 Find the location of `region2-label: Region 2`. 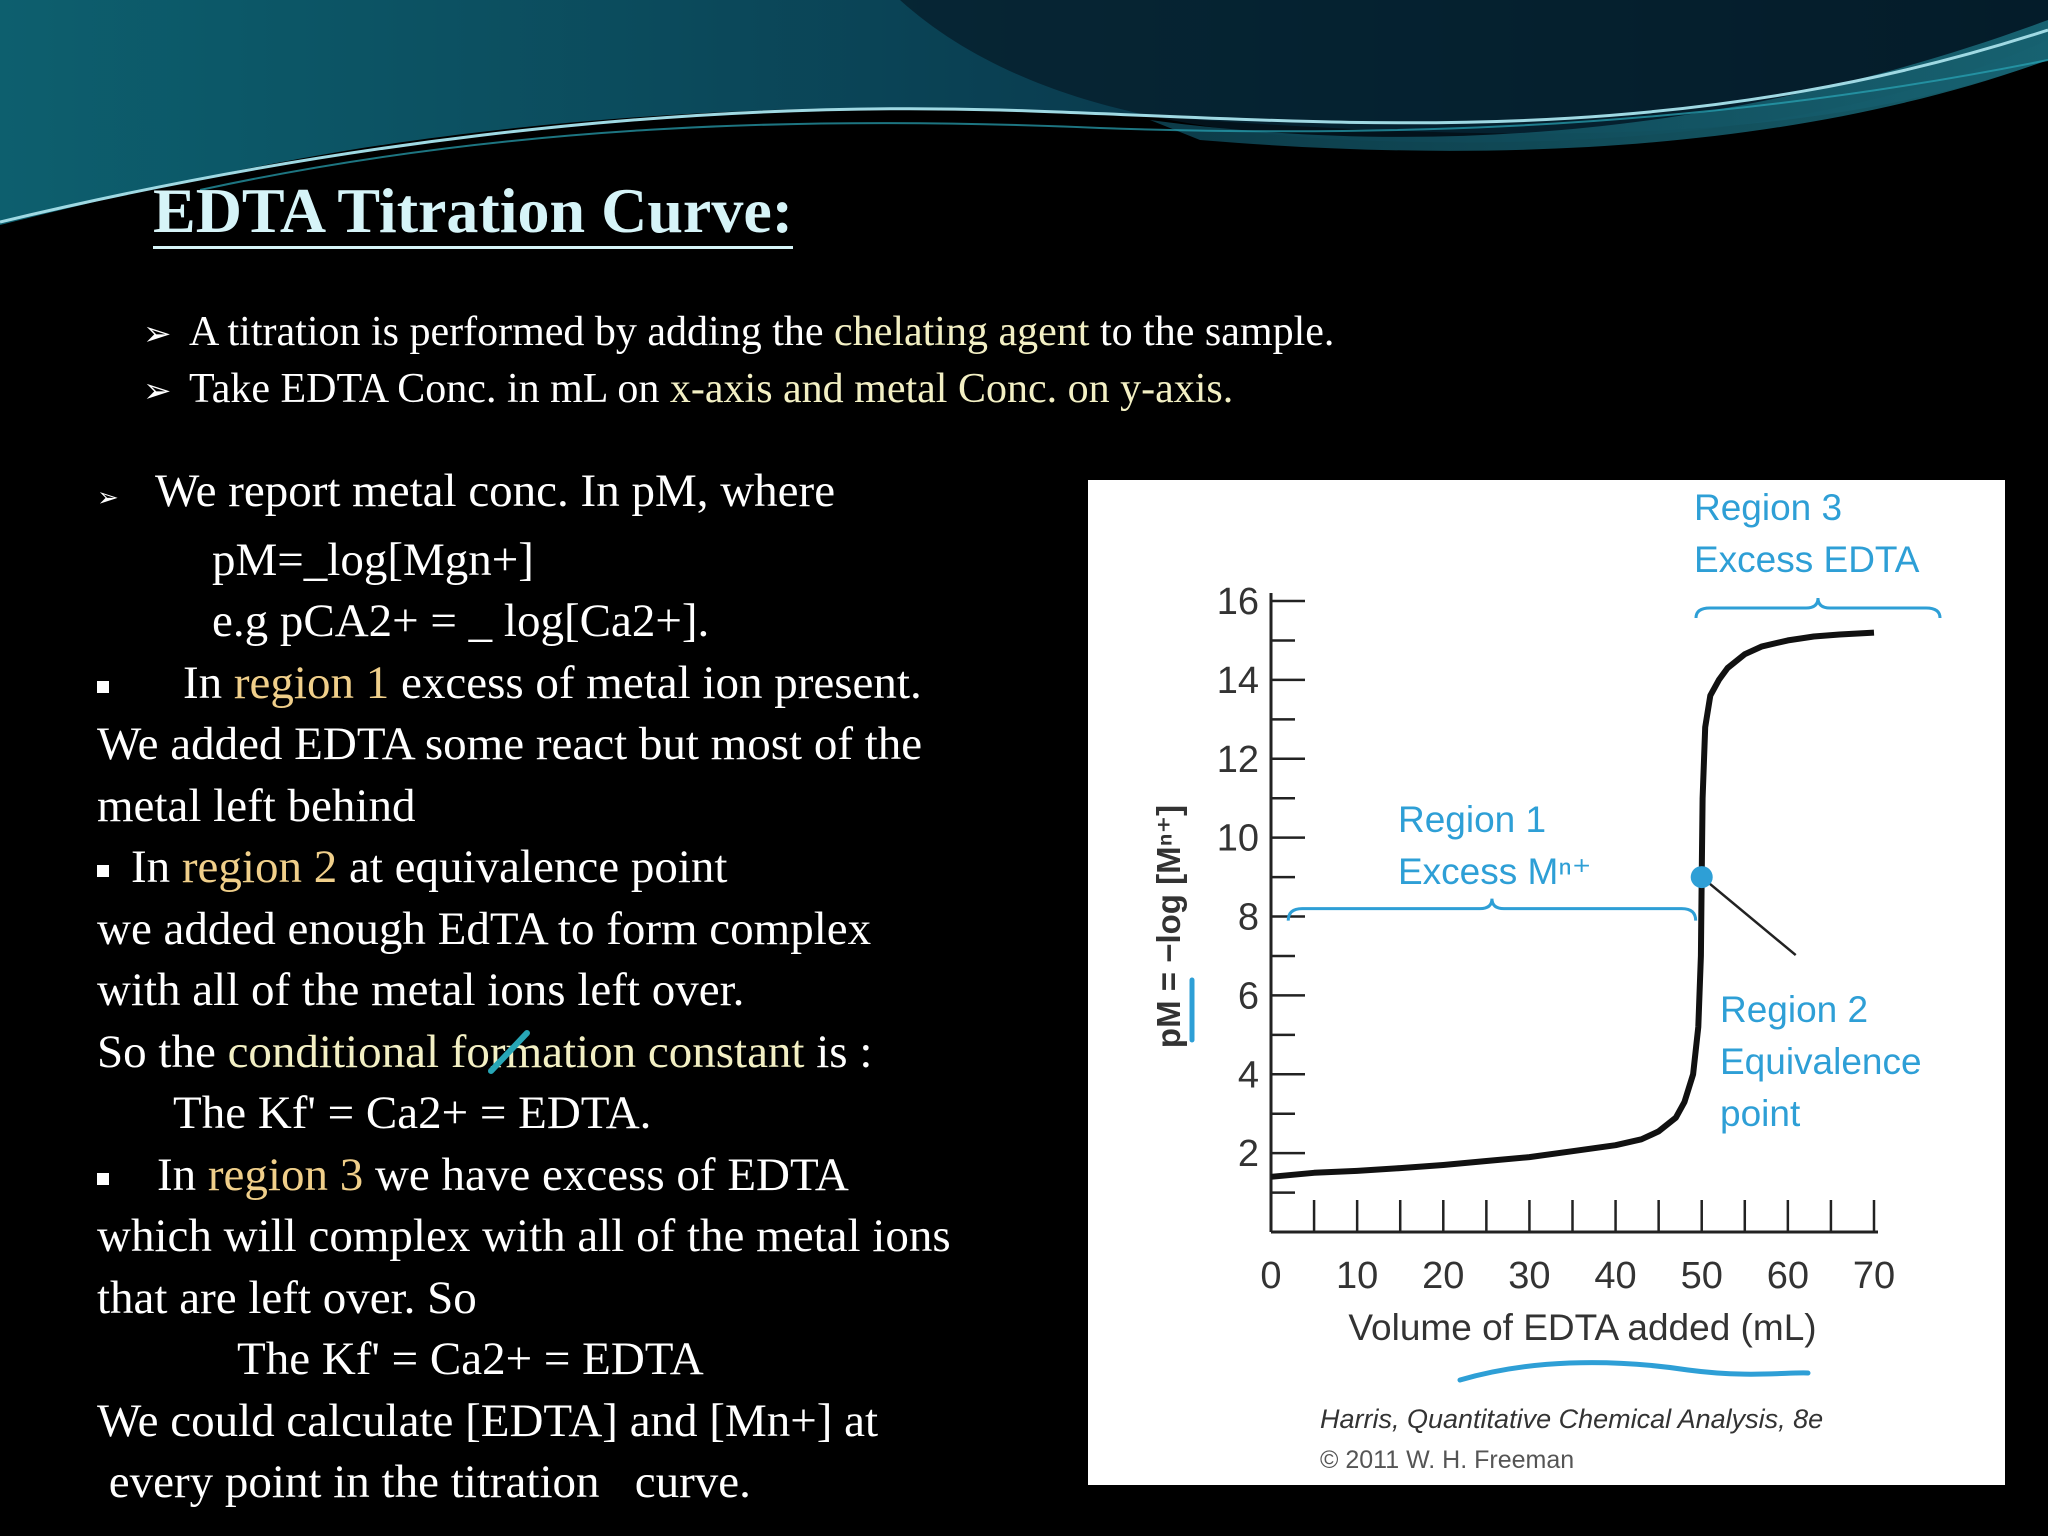

region2-label: Region 2 is located at coordinates (1794, 1009).